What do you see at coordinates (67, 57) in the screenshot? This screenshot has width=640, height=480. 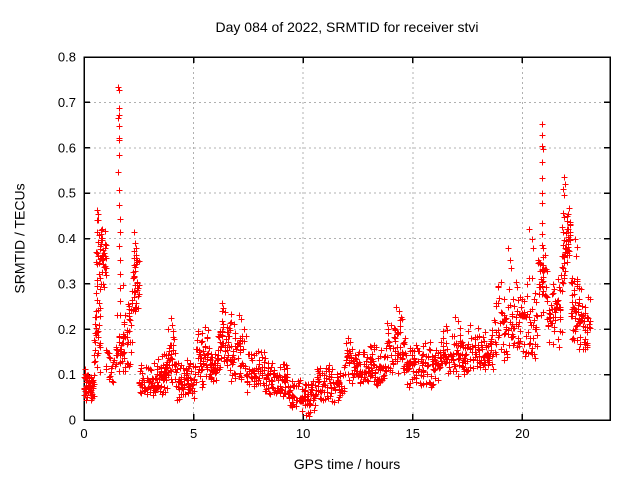 I see `y-tick-label: 0.8` at bounding box center [67, 57].